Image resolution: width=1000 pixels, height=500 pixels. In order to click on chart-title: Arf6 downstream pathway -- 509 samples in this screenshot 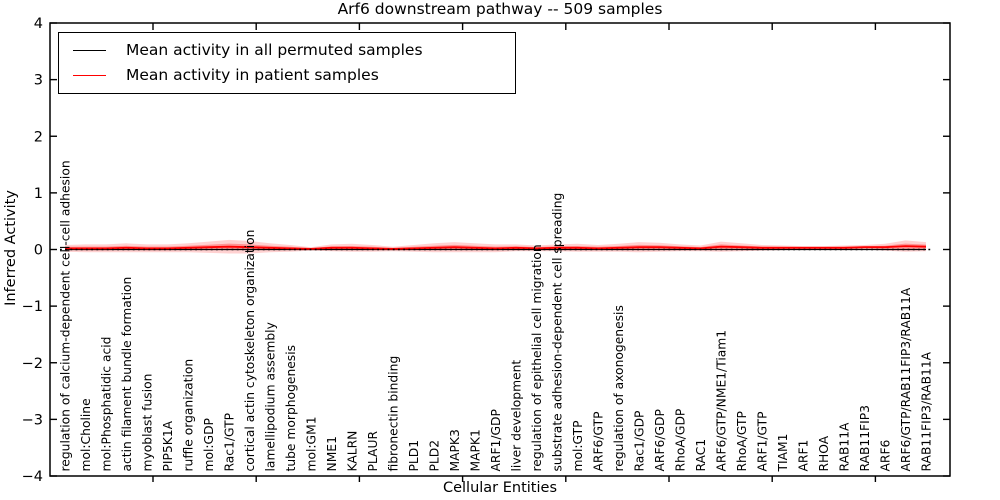, I will do `click(500, 9)`.